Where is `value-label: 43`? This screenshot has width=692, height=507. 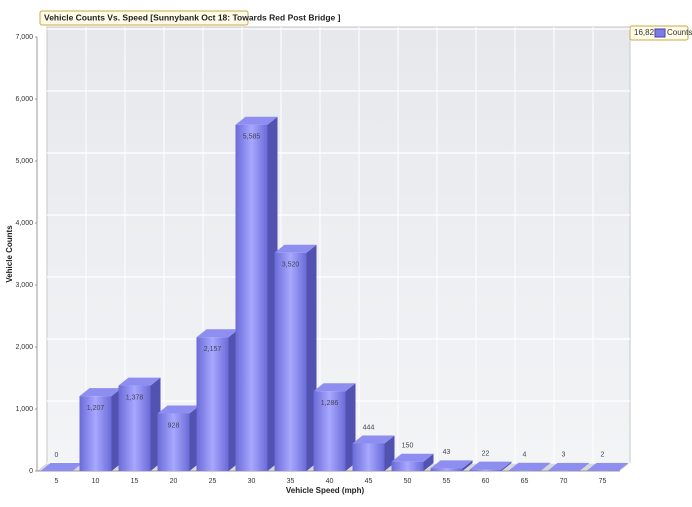
value-label: 43 is located at coordinates (447, 452).